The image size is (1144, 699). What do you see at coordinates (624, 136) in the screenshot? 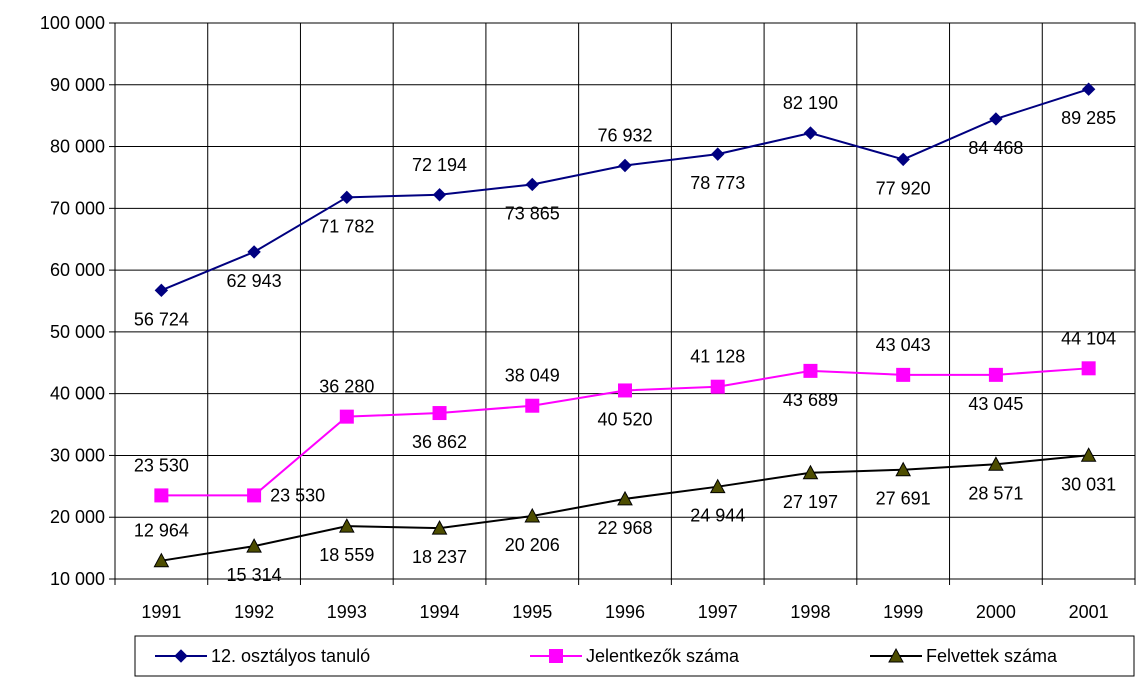
I see `data-label: 76 932` at bounding box center [624, 136].